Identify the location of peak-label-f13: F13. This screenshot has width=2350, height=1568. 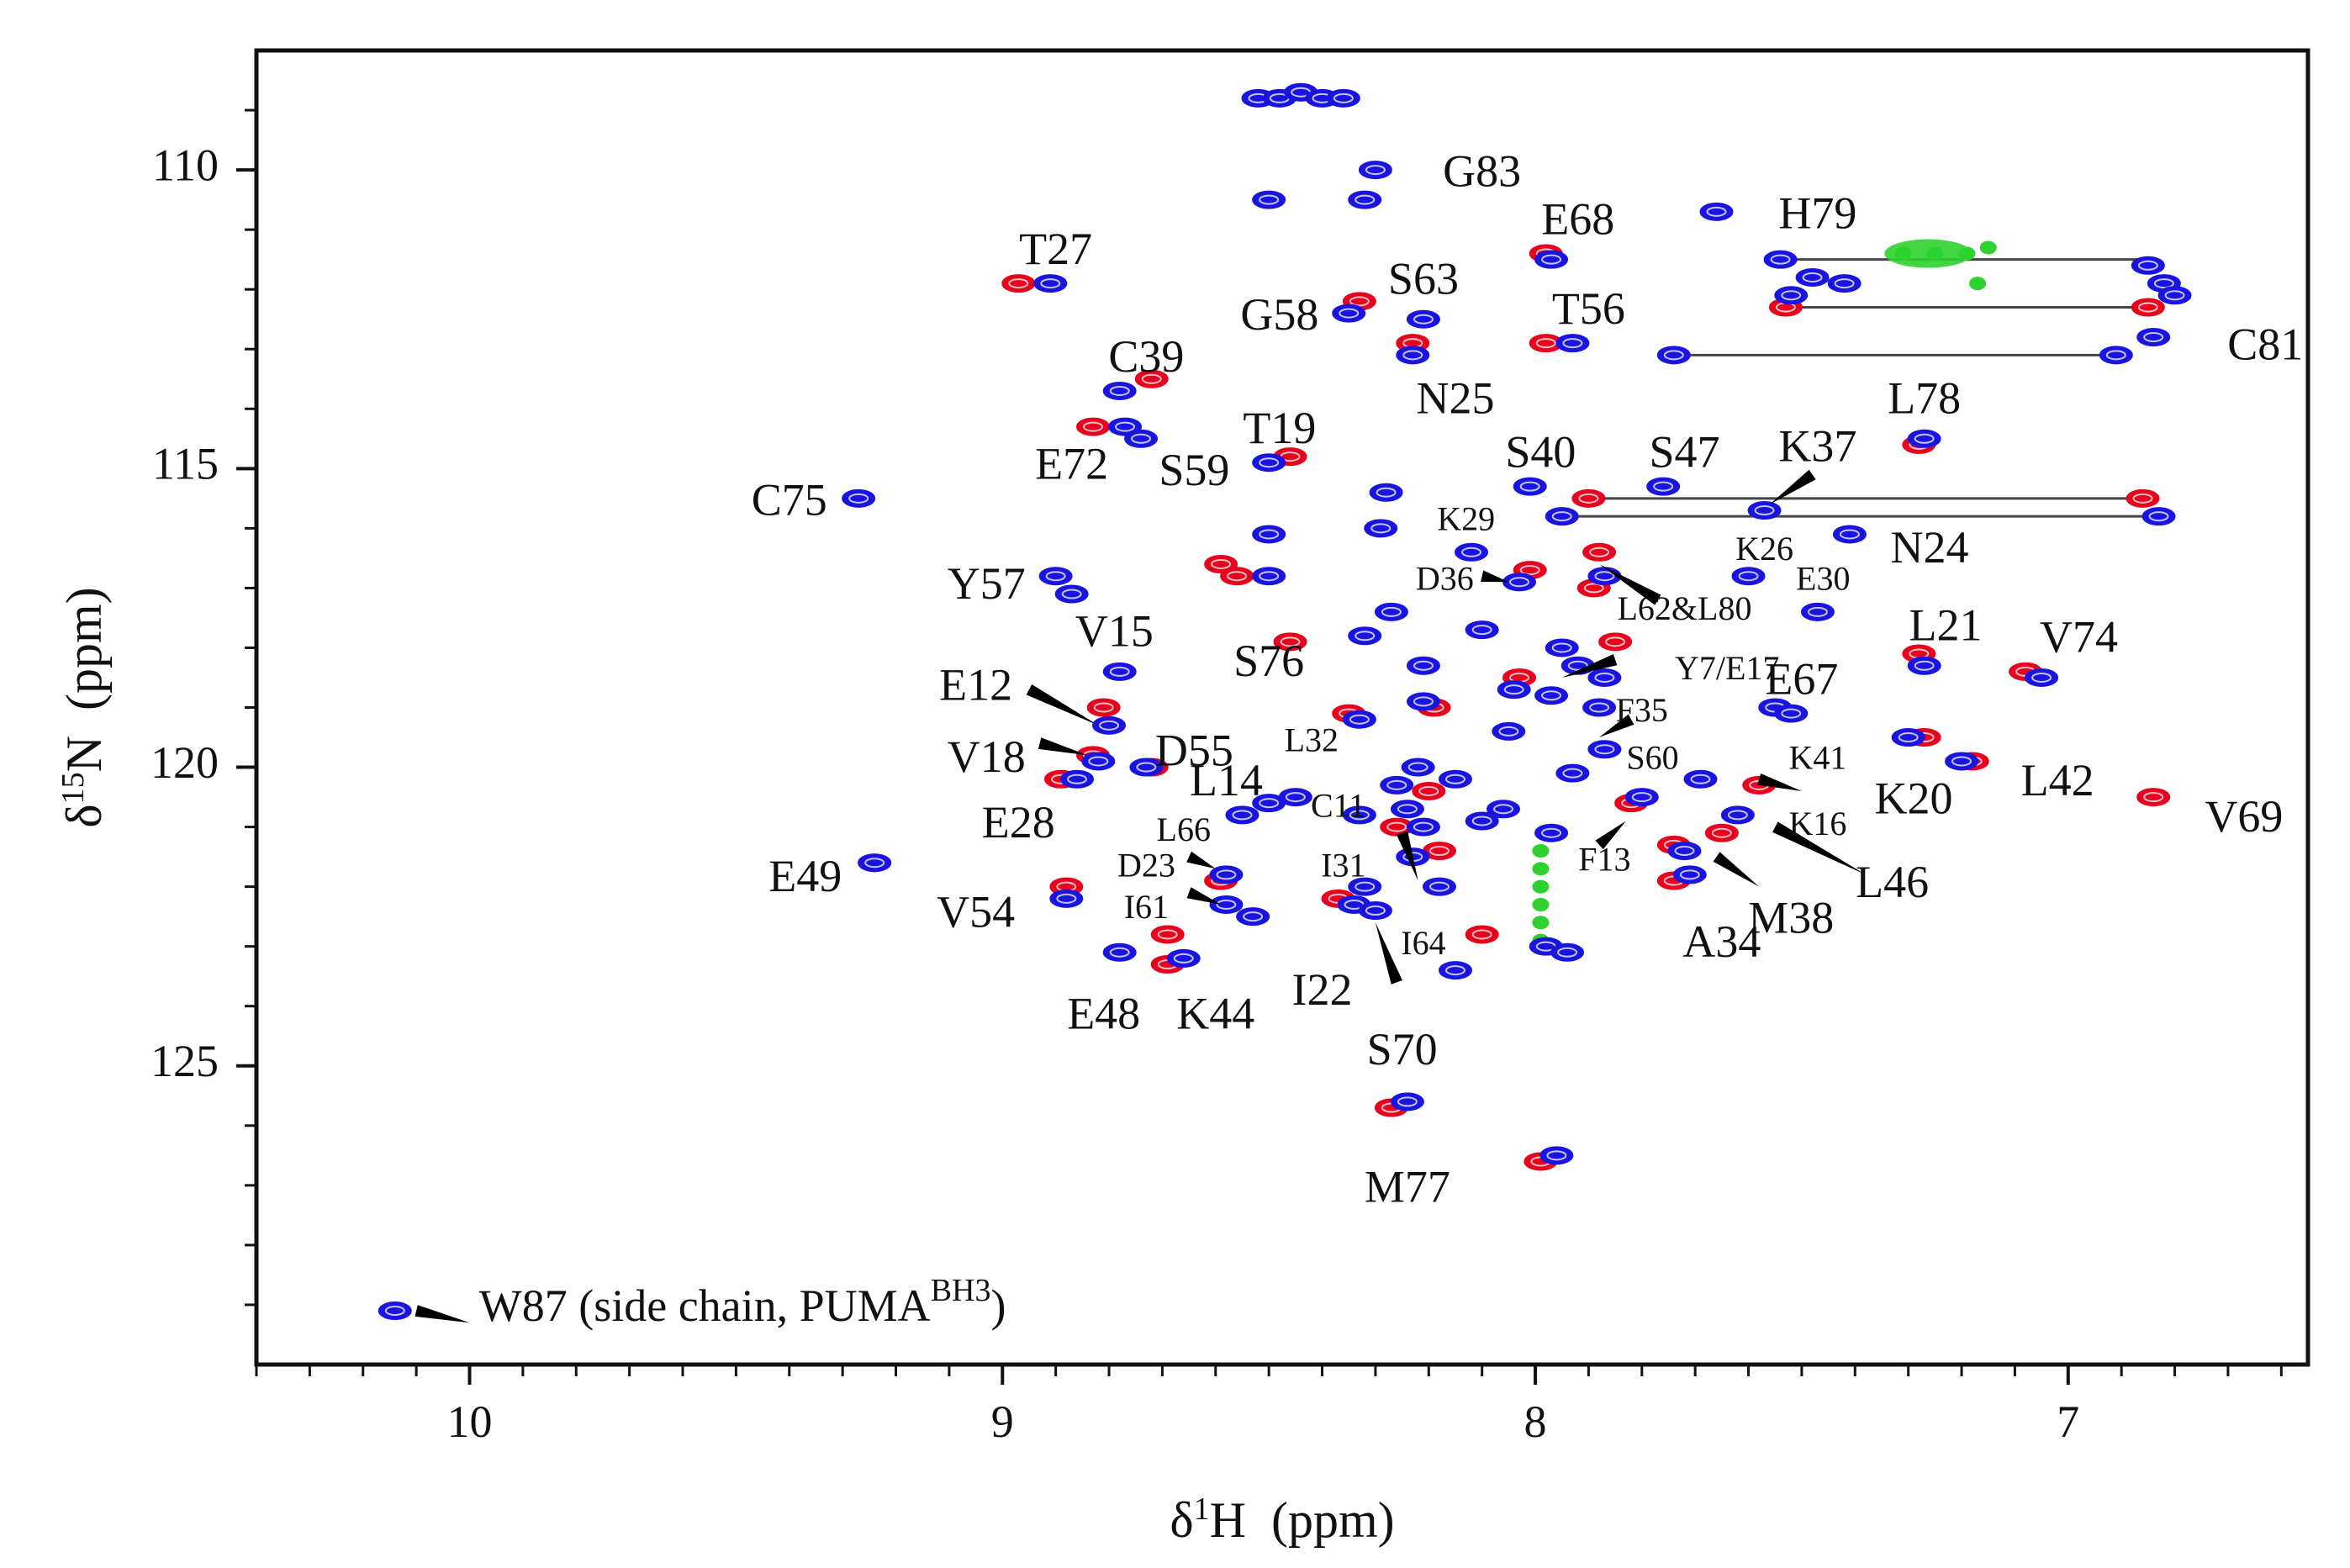
(1604, 859).